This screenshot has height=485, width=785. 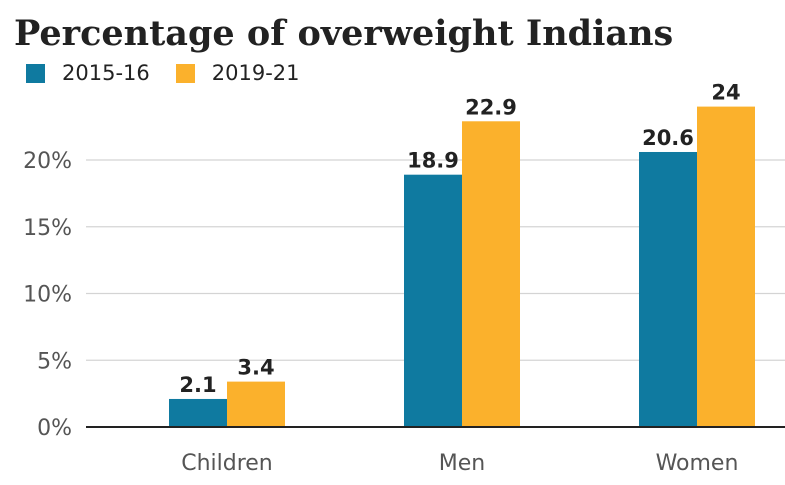 I want to click on x-tick-label: Men, so click(x=462, y=463).